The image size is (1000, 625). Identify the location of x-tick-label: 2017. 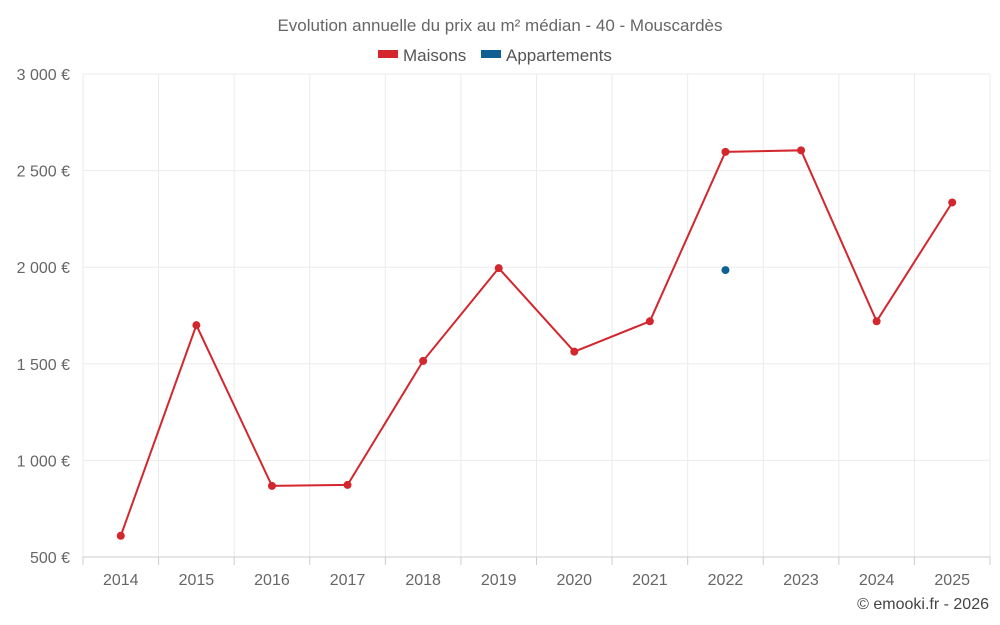
(348, 580).